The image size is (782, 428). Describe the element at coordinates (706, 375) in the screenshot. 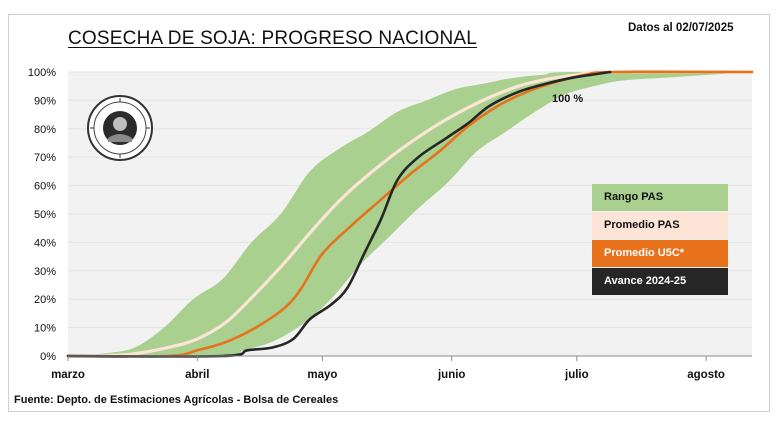

I see `x-tick-label: agosto` at that location.